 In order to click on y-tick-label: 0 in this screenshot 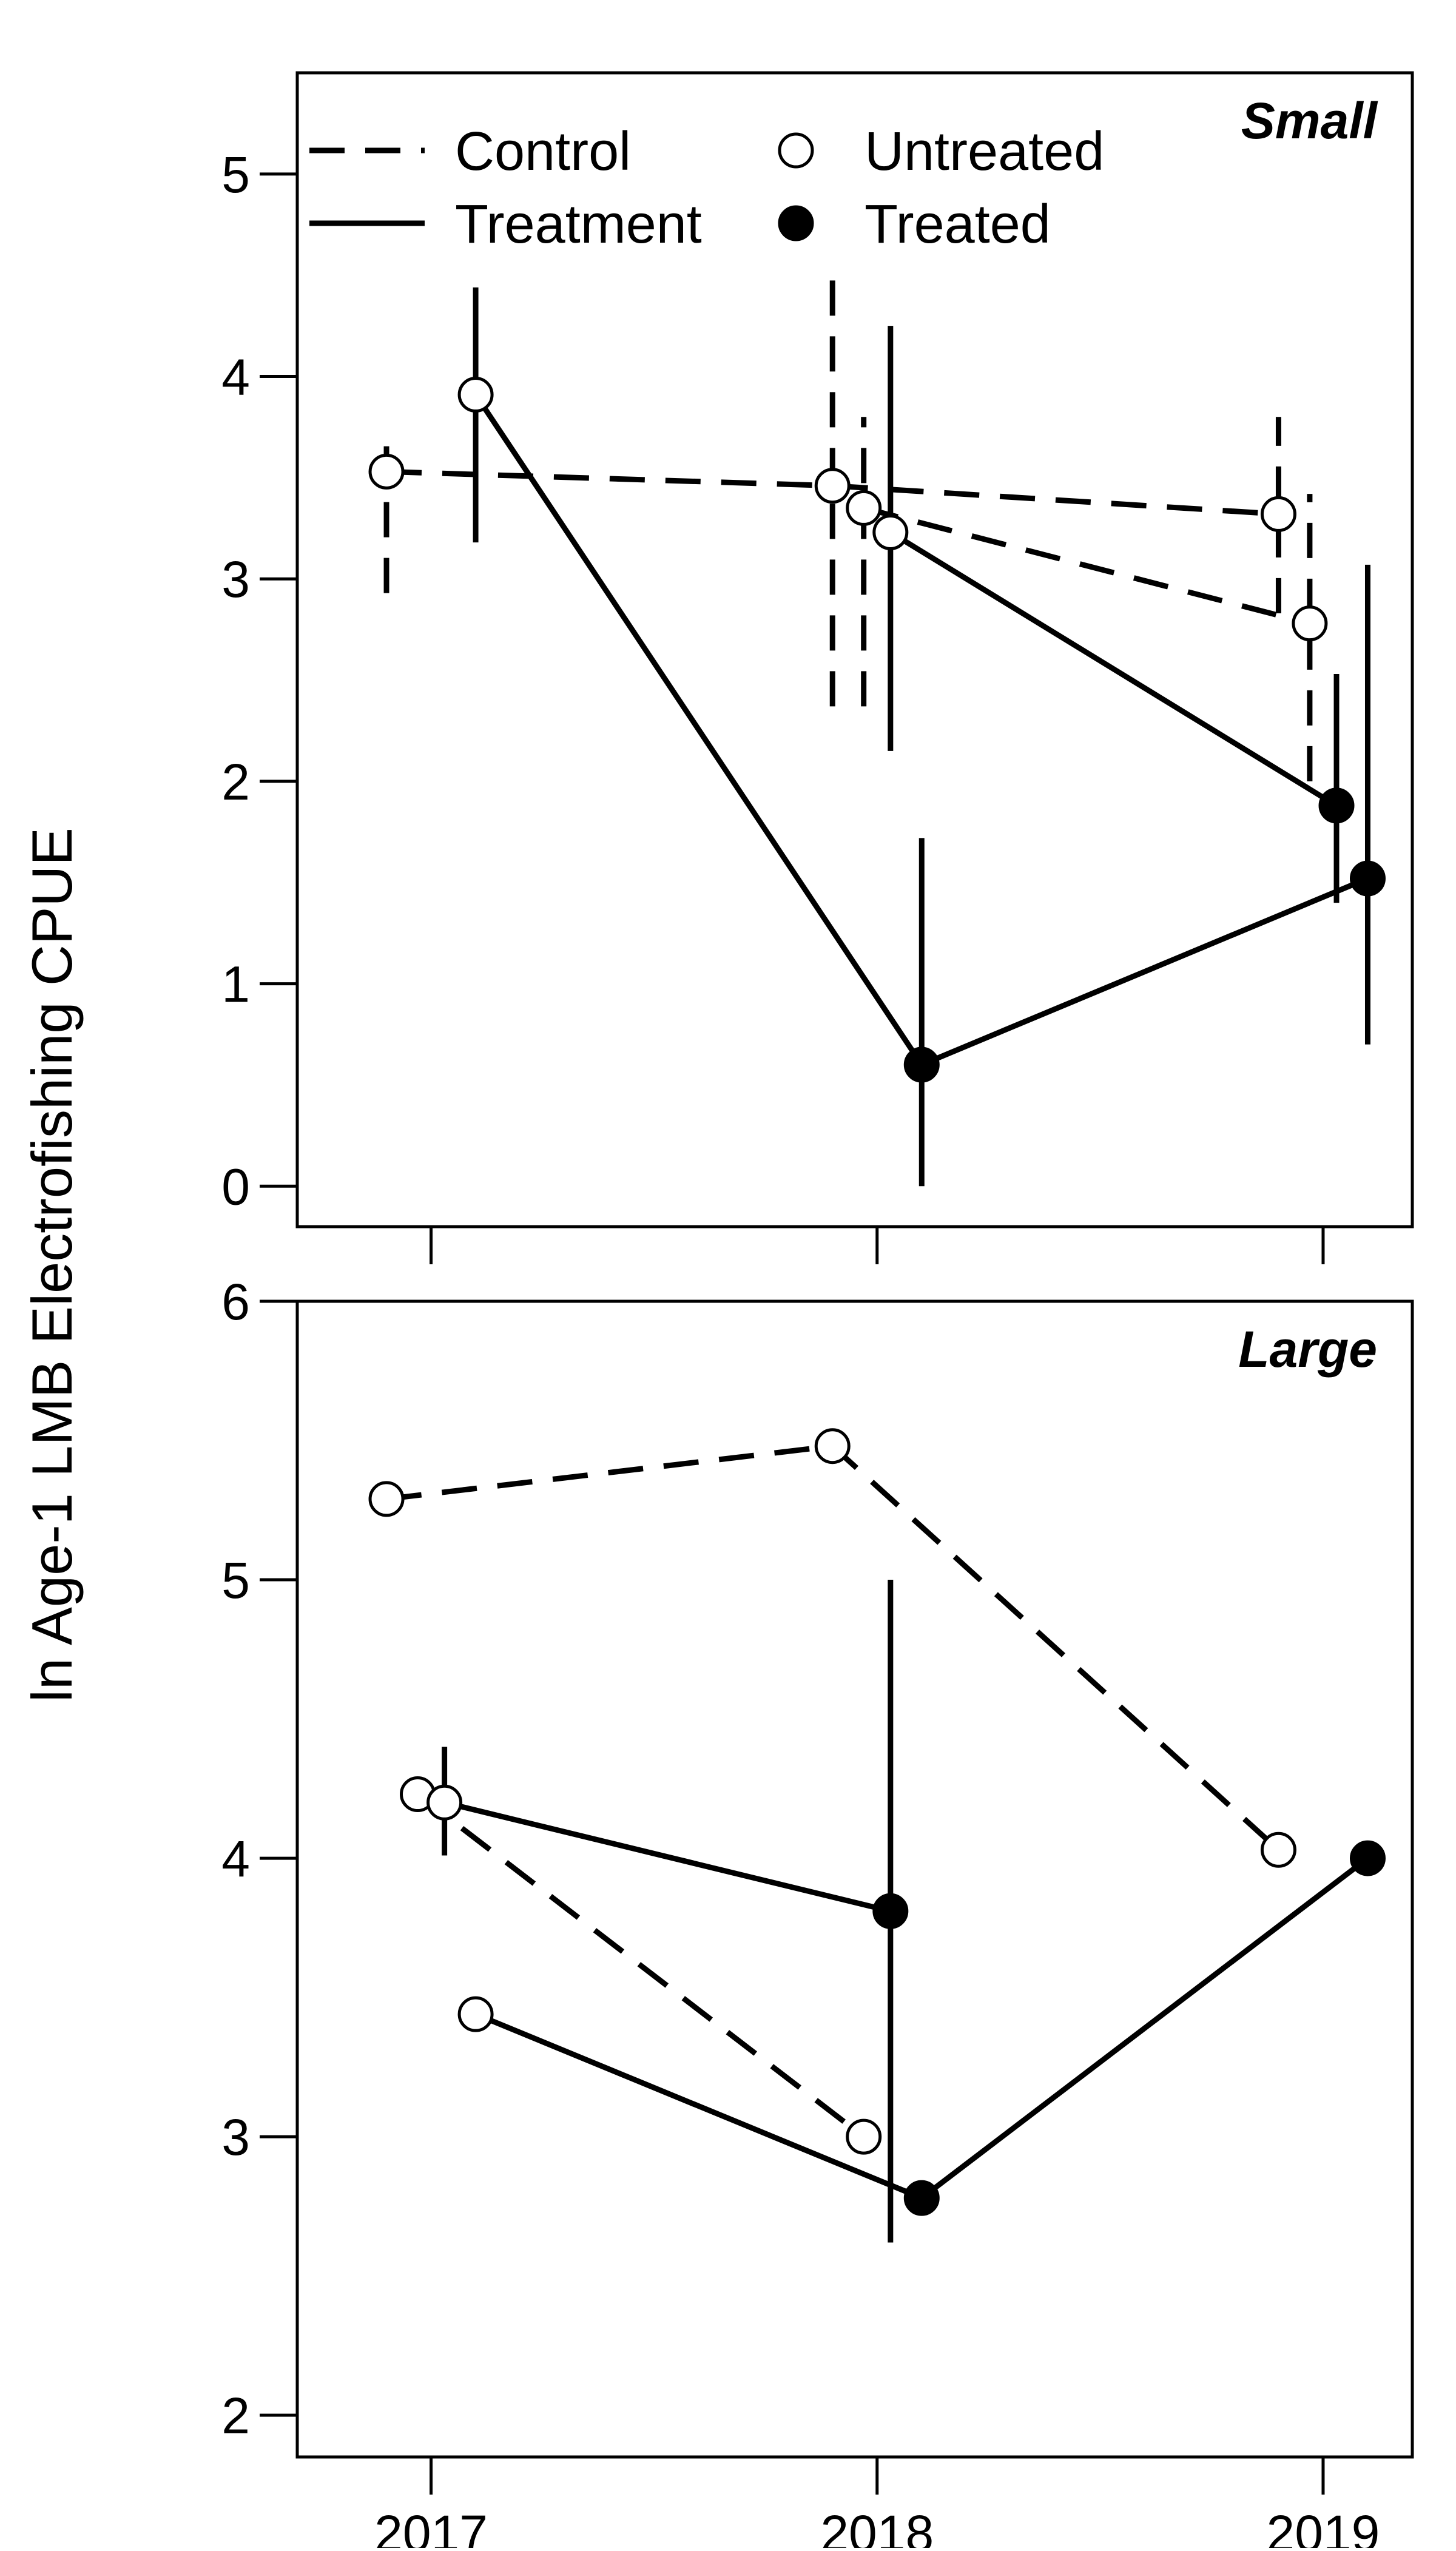, I will do `click(235, 1186)`.